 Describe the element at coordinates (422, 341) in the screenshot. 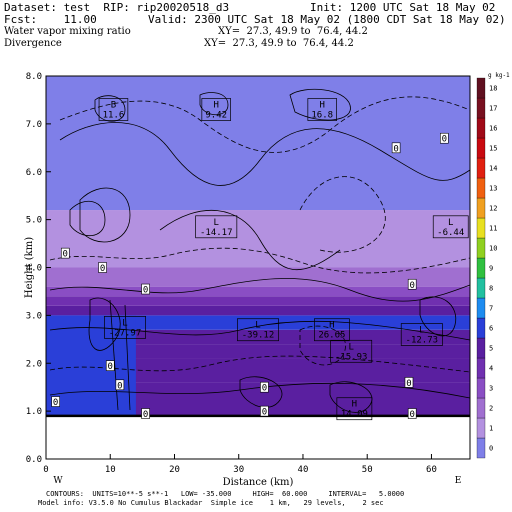

I see `extremum-label: -12.73` at that location.